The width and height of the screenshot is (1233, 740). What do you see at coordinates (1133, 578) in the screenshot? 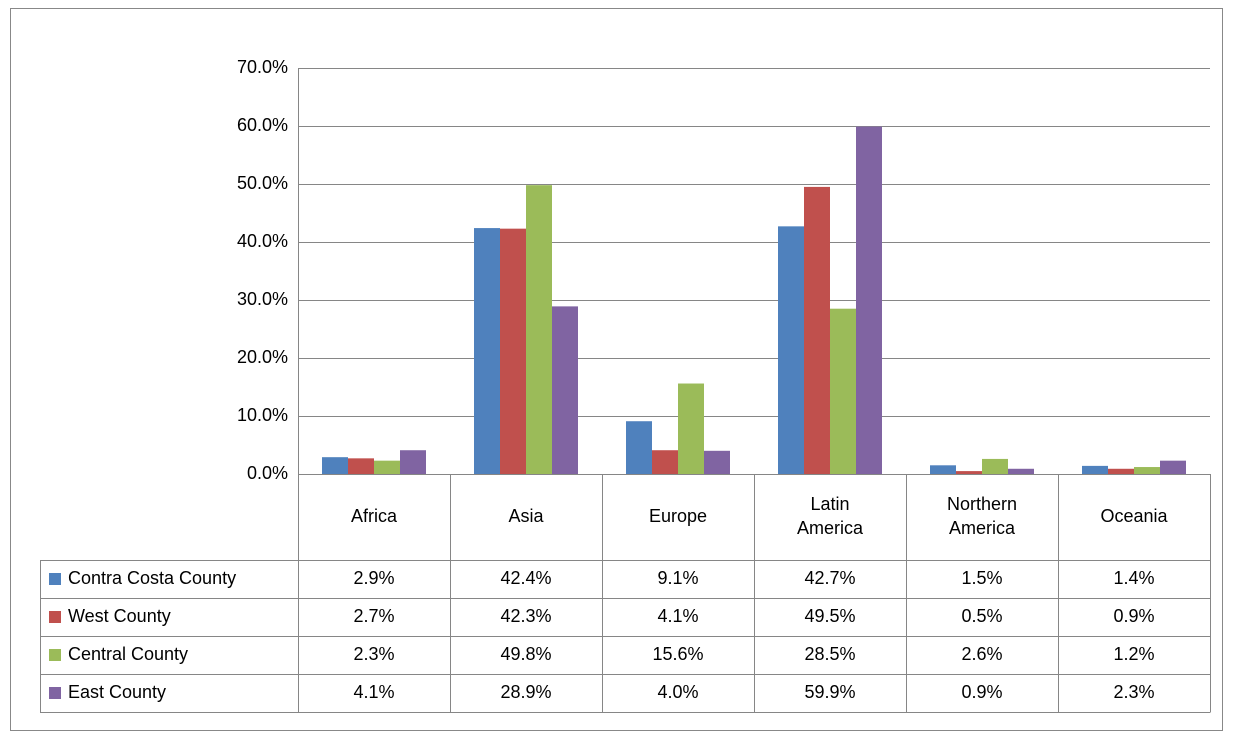
I see `table-value: 1.4%` at bounding box center [1133, 578].